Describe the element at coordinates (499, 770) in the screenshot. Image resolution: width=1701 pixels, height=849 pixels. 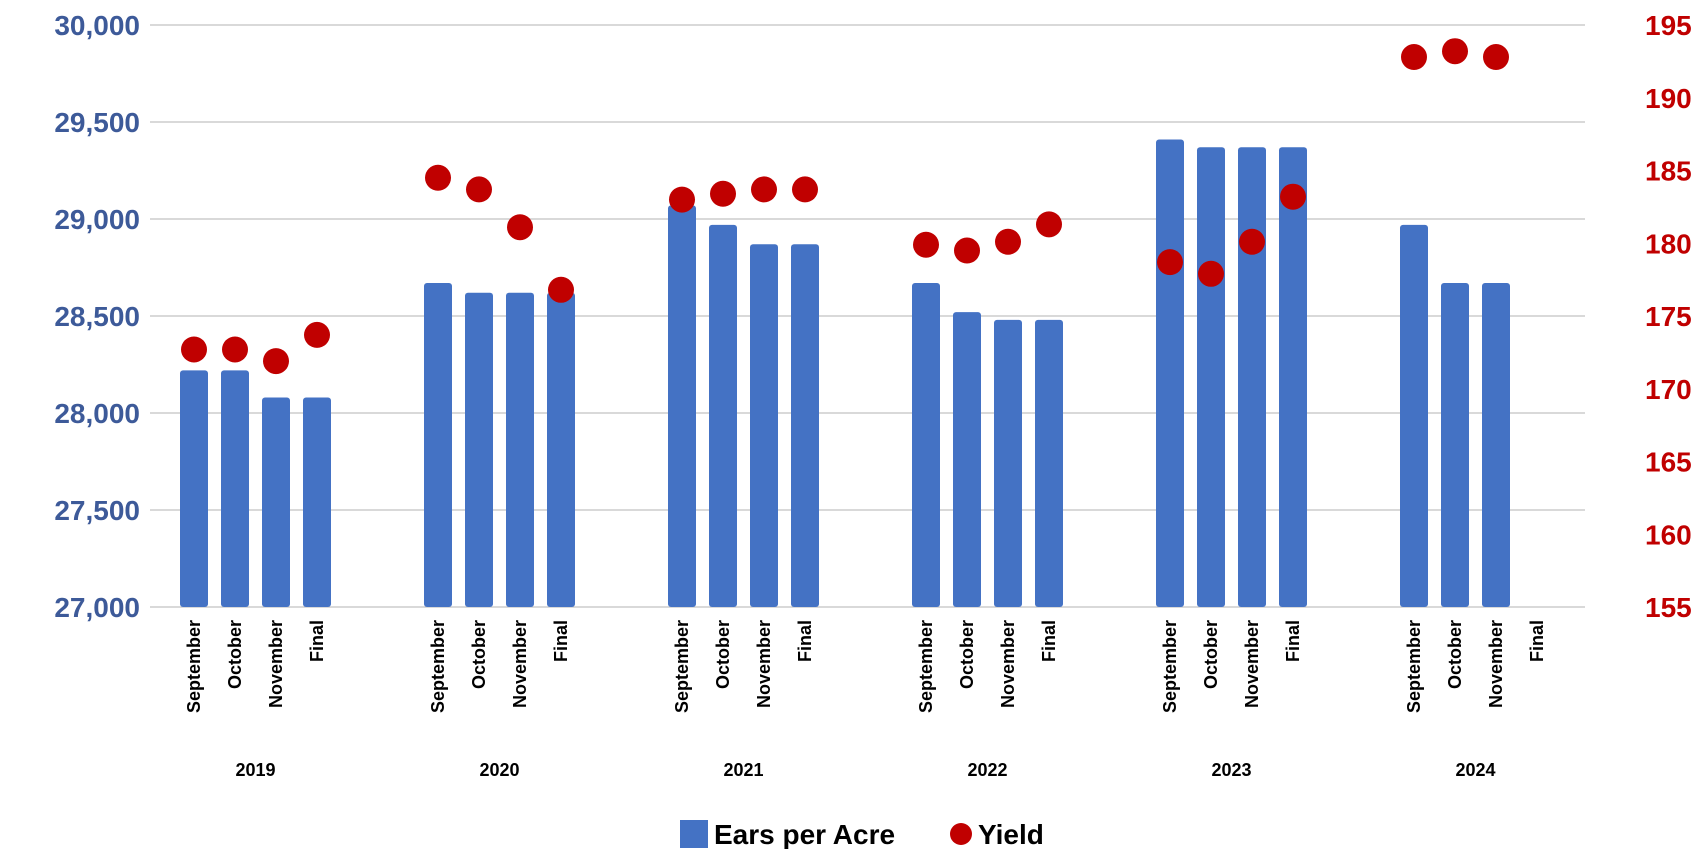
I see `year-tick-label: 2020` at that location.